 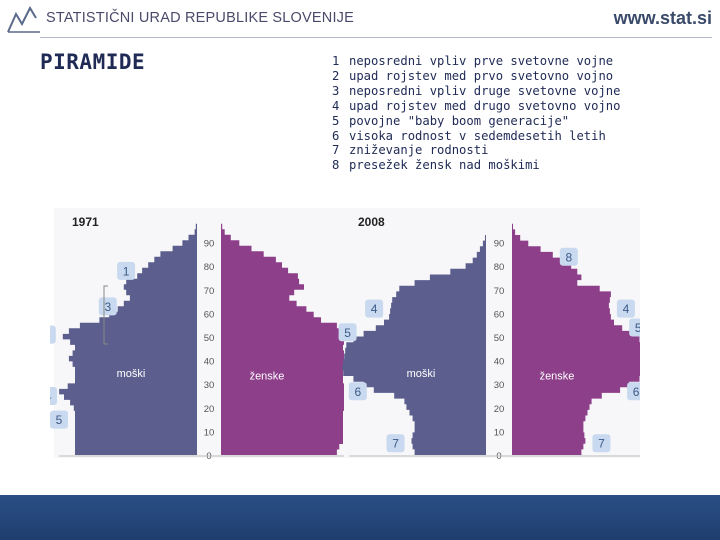 What do you see at coordinates (360, 517) in the screenshot?
I see `footer-bar` at bounding box center [360, 517].